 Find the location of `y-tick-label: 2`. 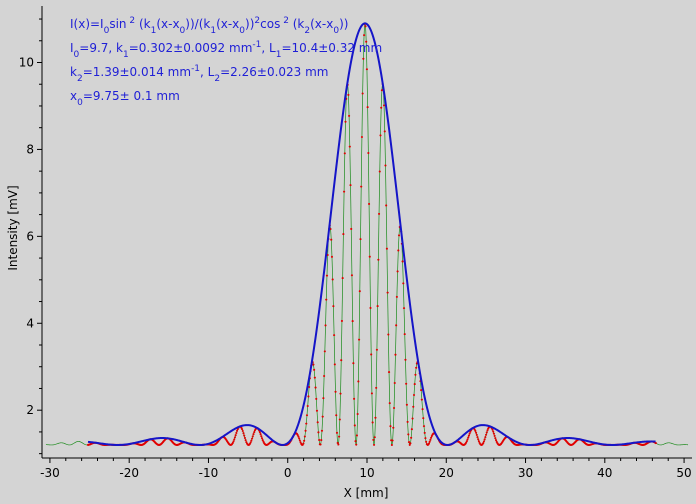

y-tick-label: 2 is located at coordinates (30, 410).